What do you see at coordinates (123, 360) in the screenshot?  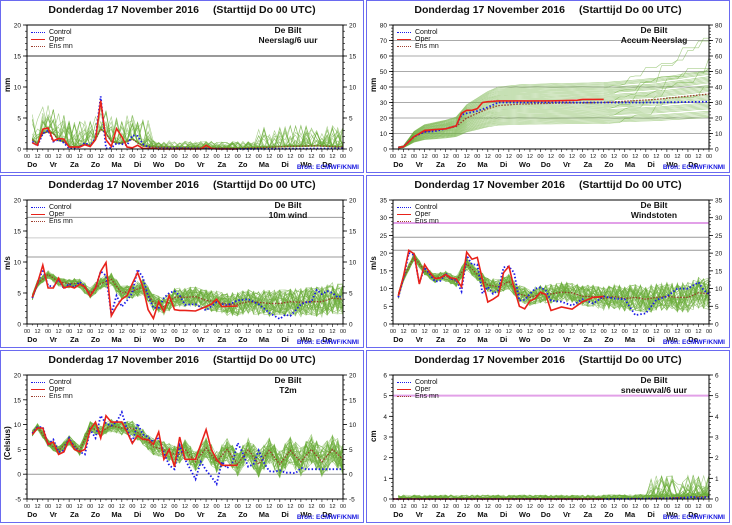 I see `panel-title-date: Donderdag 17 November 2016` at bounding box center [123, 360].